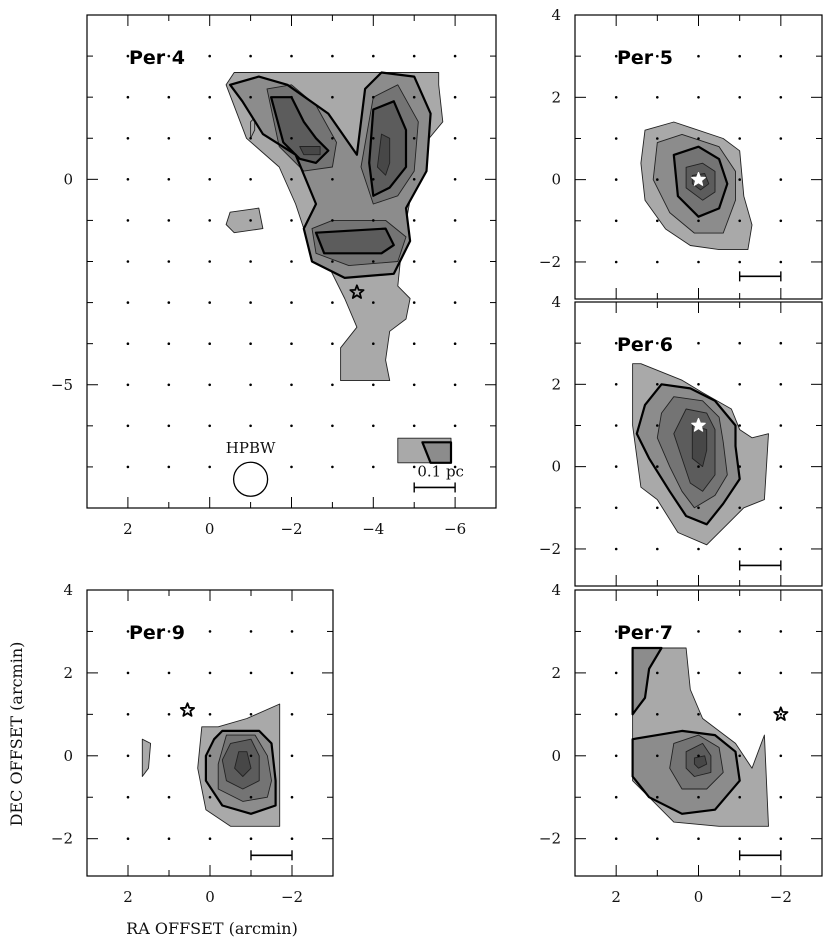 The height and width of the screenshot is (946, 830). I want to click on panel-per7: 2 0 −2 4 2 0 −2 Per 7, so click(681, 743).